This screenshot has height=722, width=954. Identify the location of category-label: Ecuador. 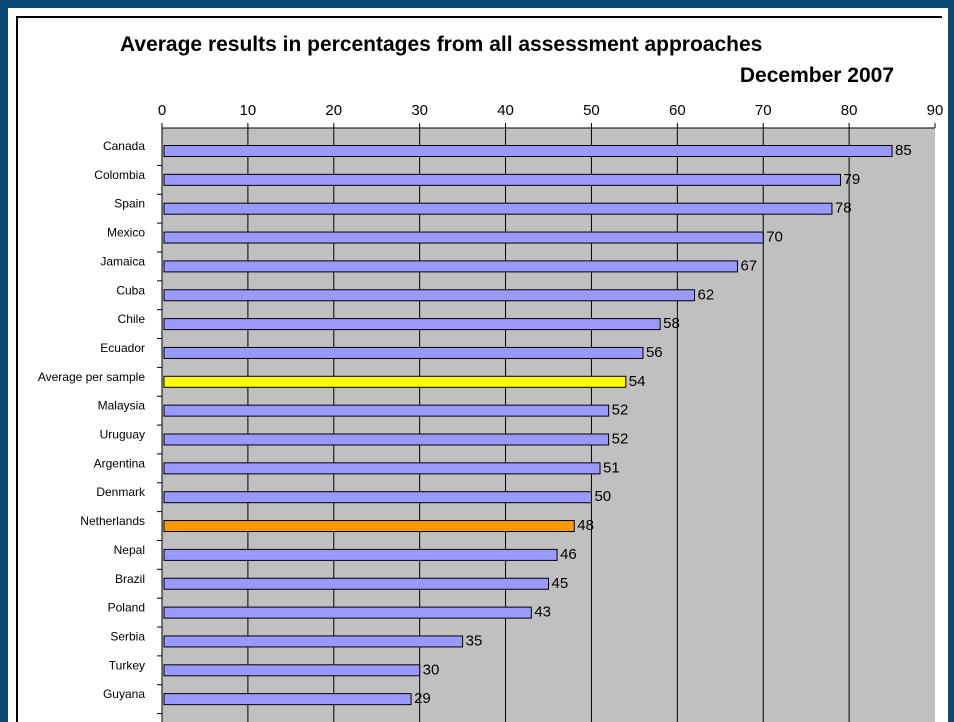
(122, 348).